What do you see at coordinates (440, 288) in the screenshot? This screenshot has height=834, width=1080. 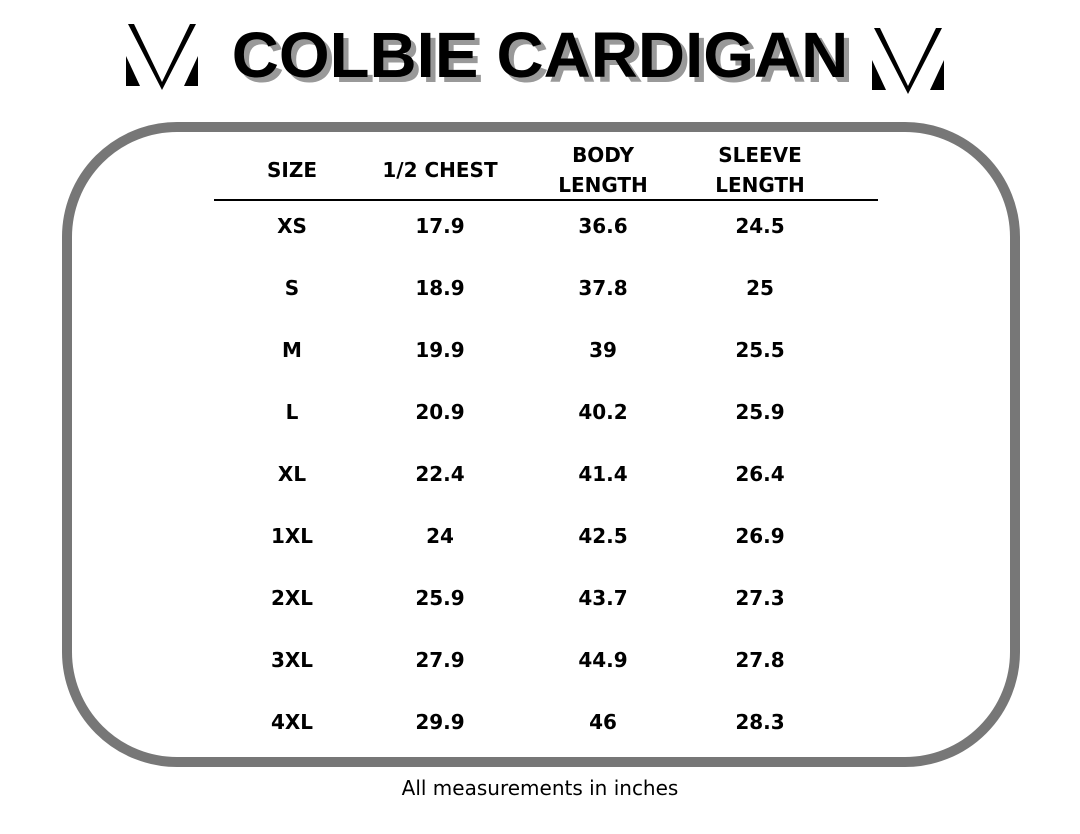 I see `table-cell: 18.9` at bounding box center [440, 288].